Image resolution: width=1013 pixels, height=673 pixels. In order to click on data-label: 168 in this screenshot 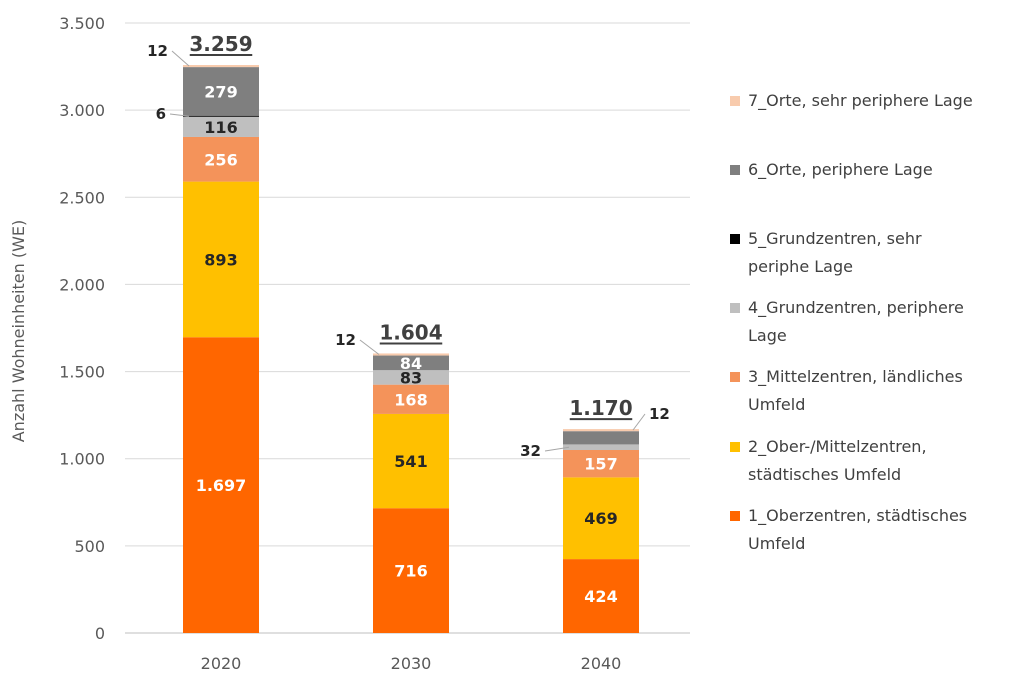, I will do `click(410, 399)`.